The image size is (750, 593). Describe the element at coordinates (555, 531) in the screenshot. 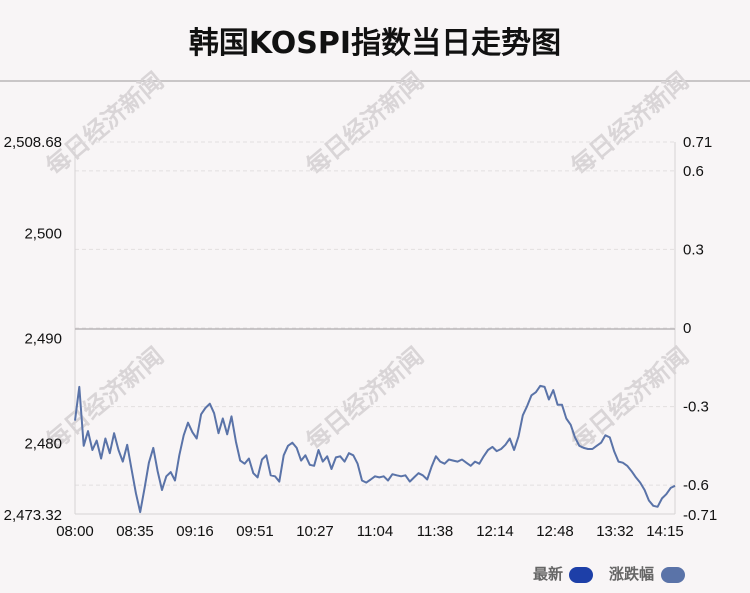

I see `x-tick-label: 12:48` at that location.